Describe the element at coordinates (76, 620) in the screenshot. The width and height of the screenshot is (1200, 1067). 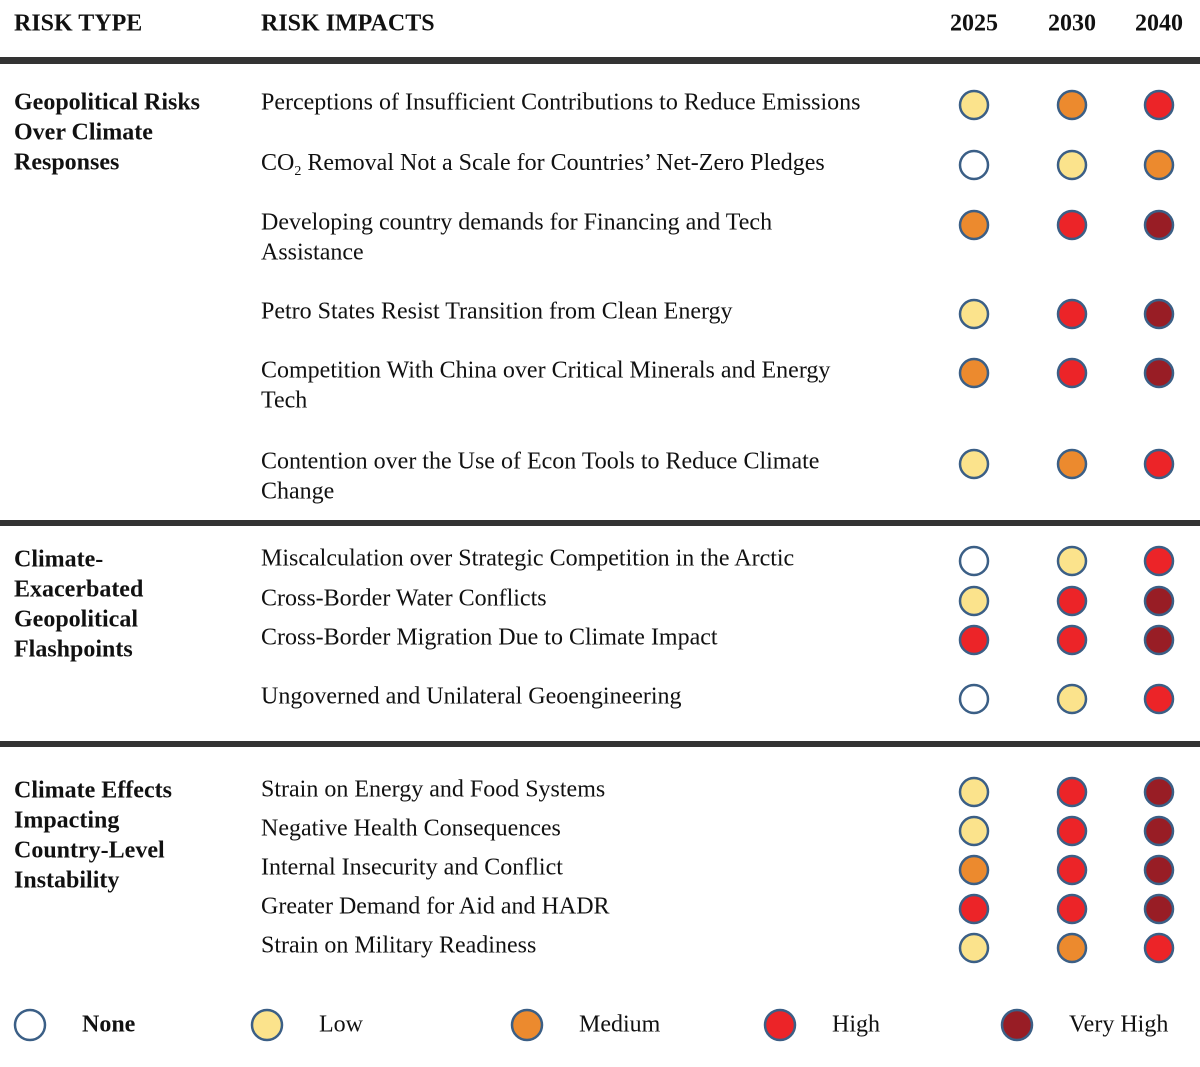
I see `risk-type: Geopolitical` at that location.